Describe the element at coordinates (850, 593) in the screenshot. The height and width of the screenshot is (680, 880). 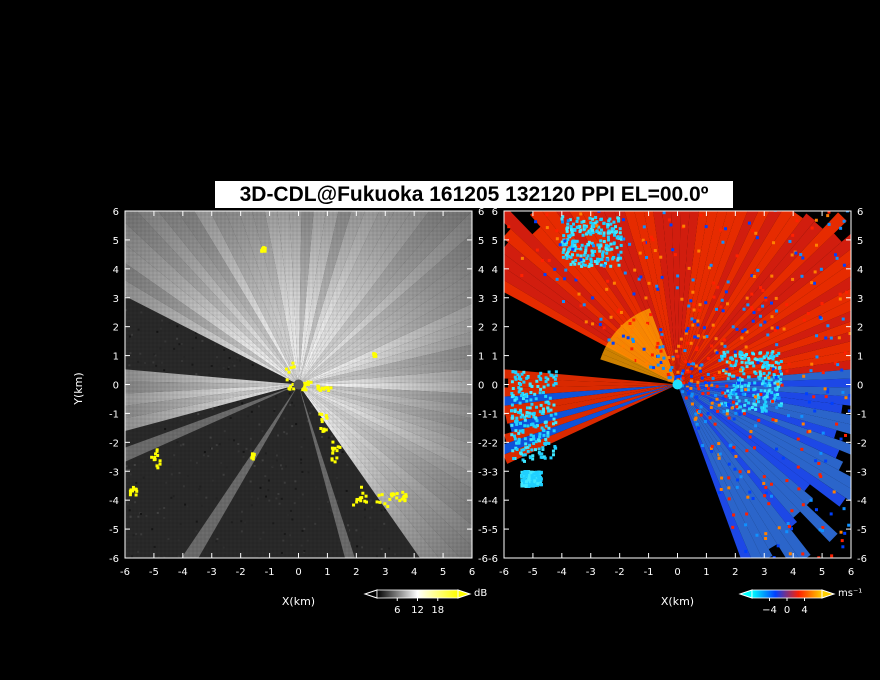
I see `colorbar-unit: ms⁻¹` at that location.